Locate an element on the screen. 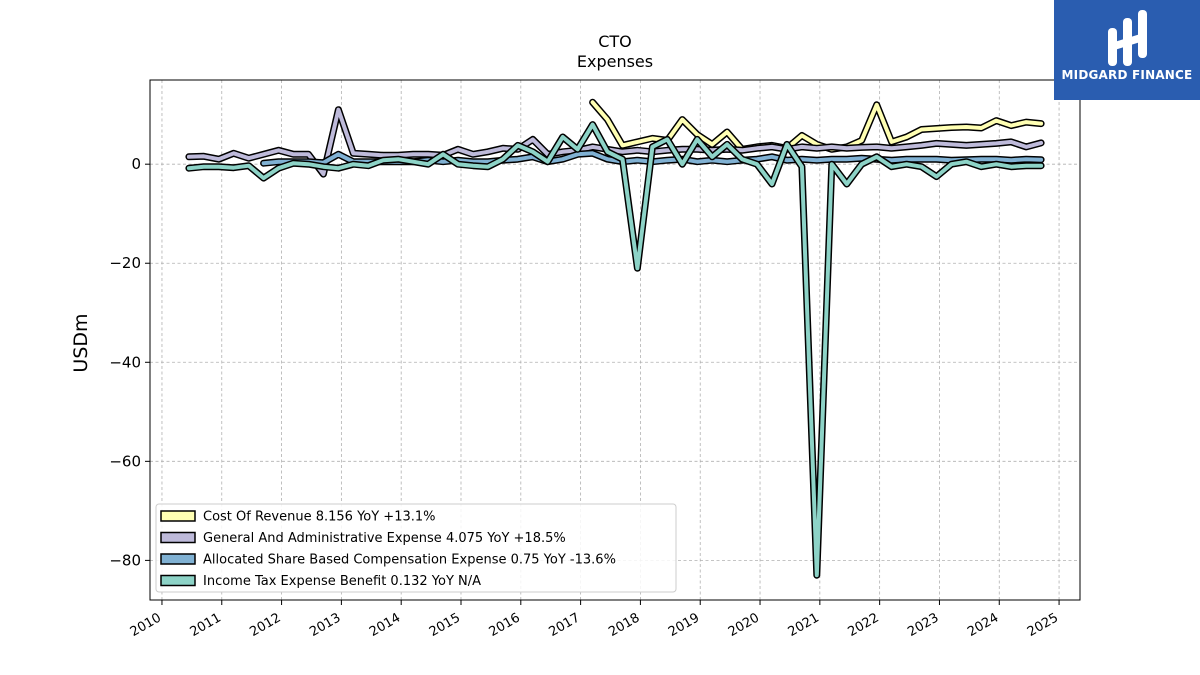  chart-title: CTO is located at coordinates (615, 41).